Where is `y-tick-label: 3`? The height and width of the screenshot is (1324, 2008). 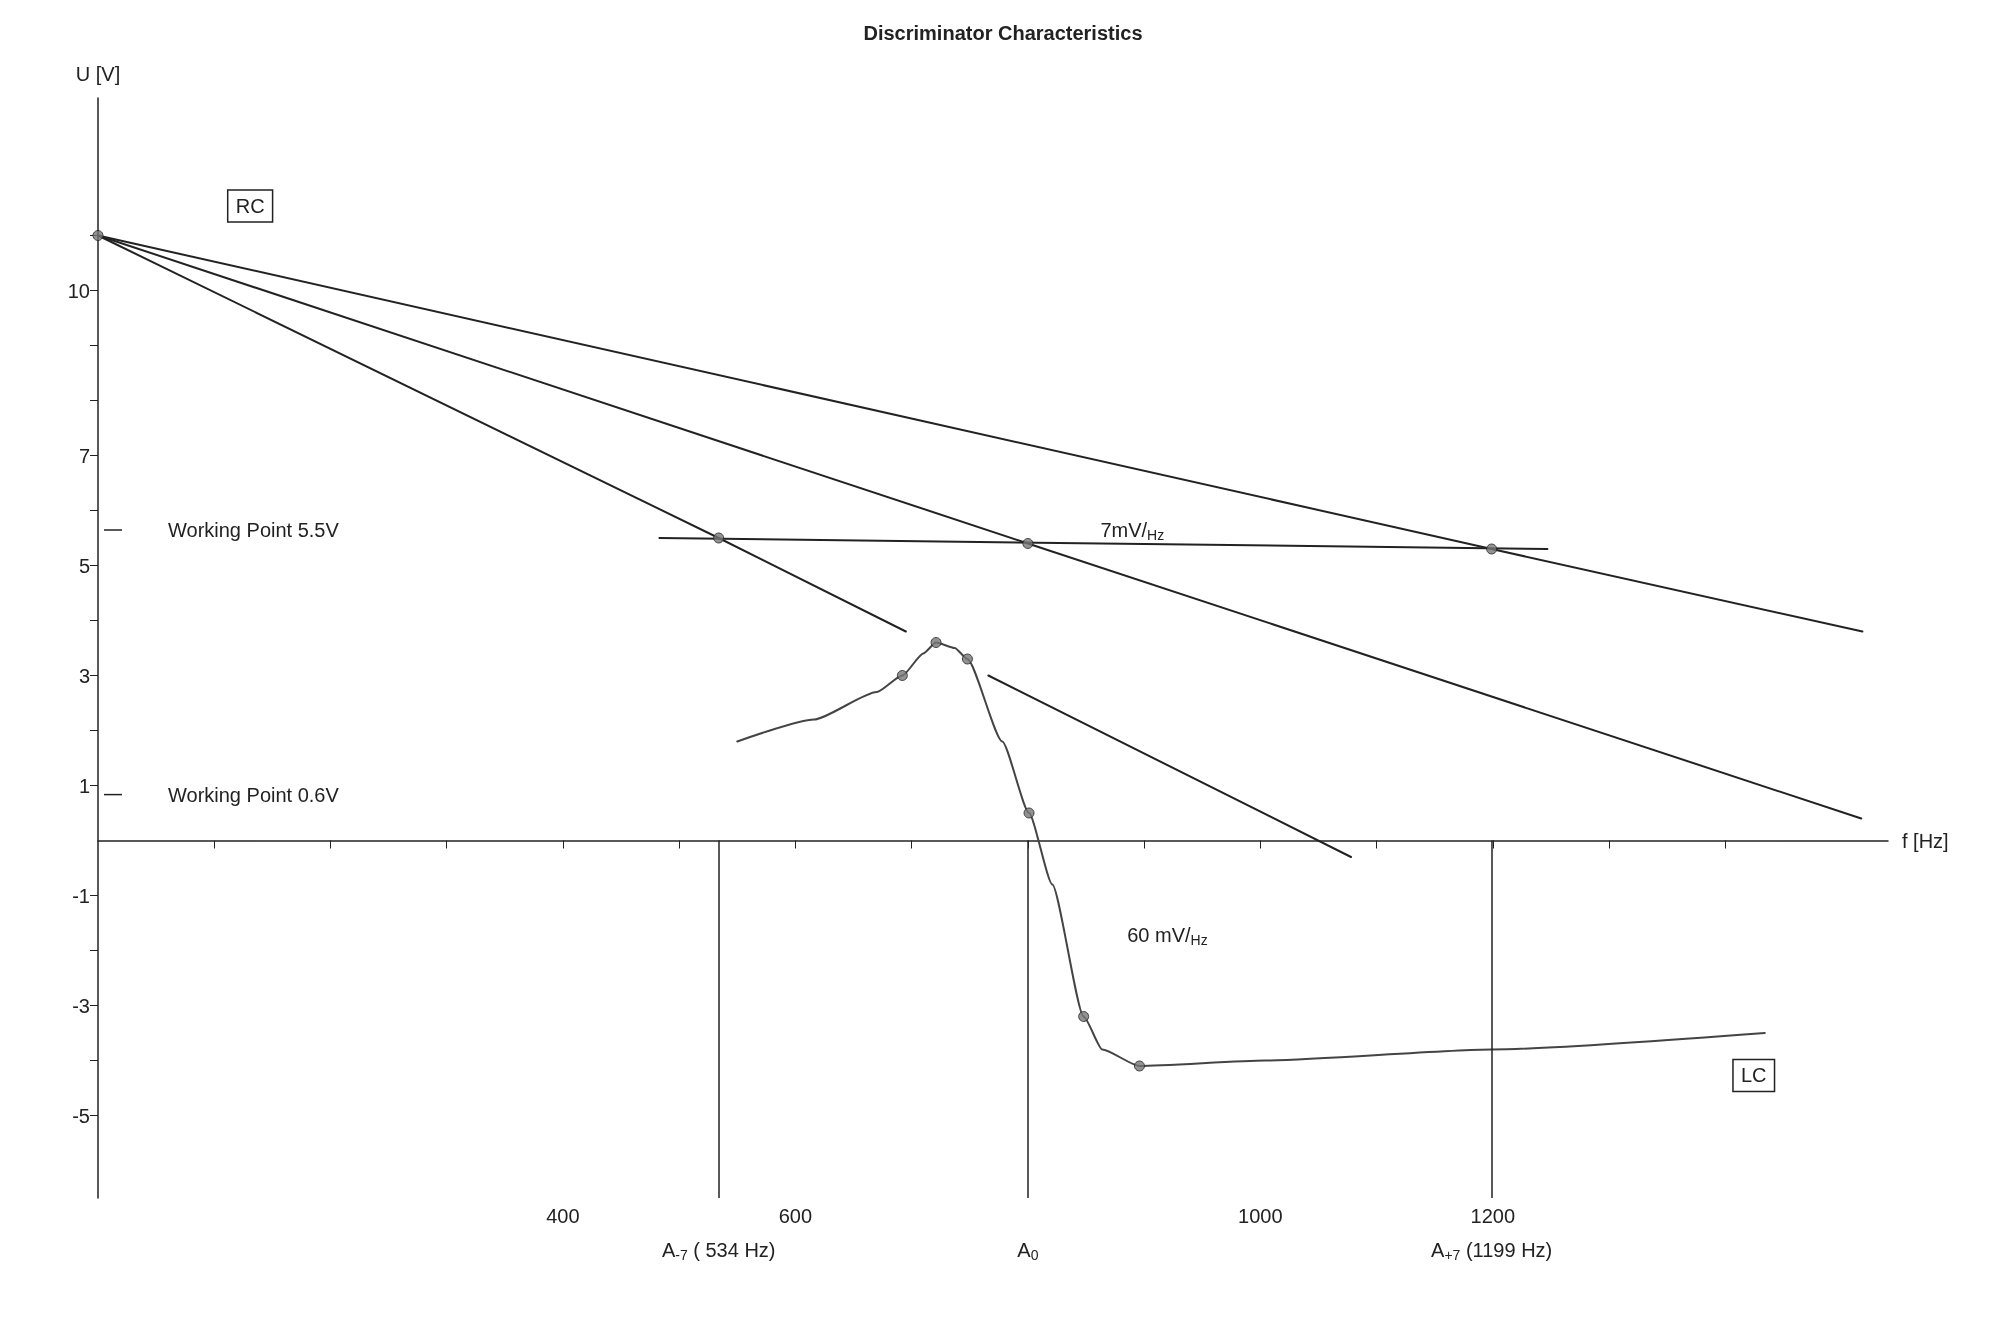 y-tick-label: 3 is located at coordinates (84, 675).